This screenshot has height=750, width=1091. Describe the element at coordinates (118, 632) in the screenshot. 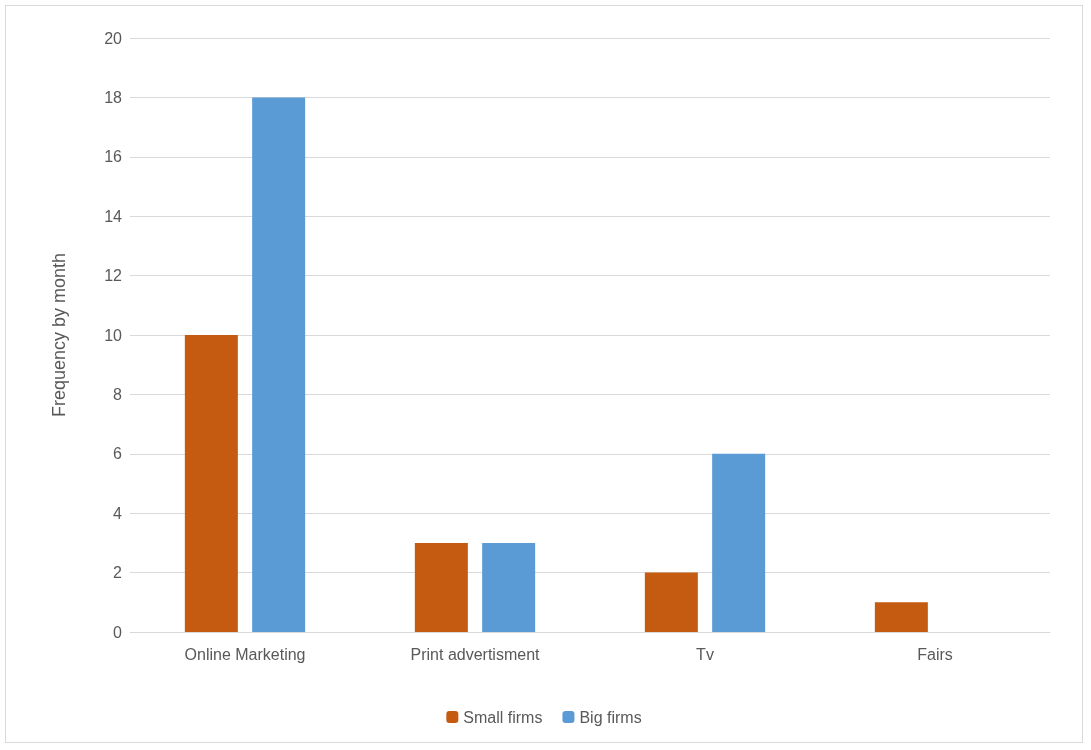

I see `y-tick-label: 0` at that location.